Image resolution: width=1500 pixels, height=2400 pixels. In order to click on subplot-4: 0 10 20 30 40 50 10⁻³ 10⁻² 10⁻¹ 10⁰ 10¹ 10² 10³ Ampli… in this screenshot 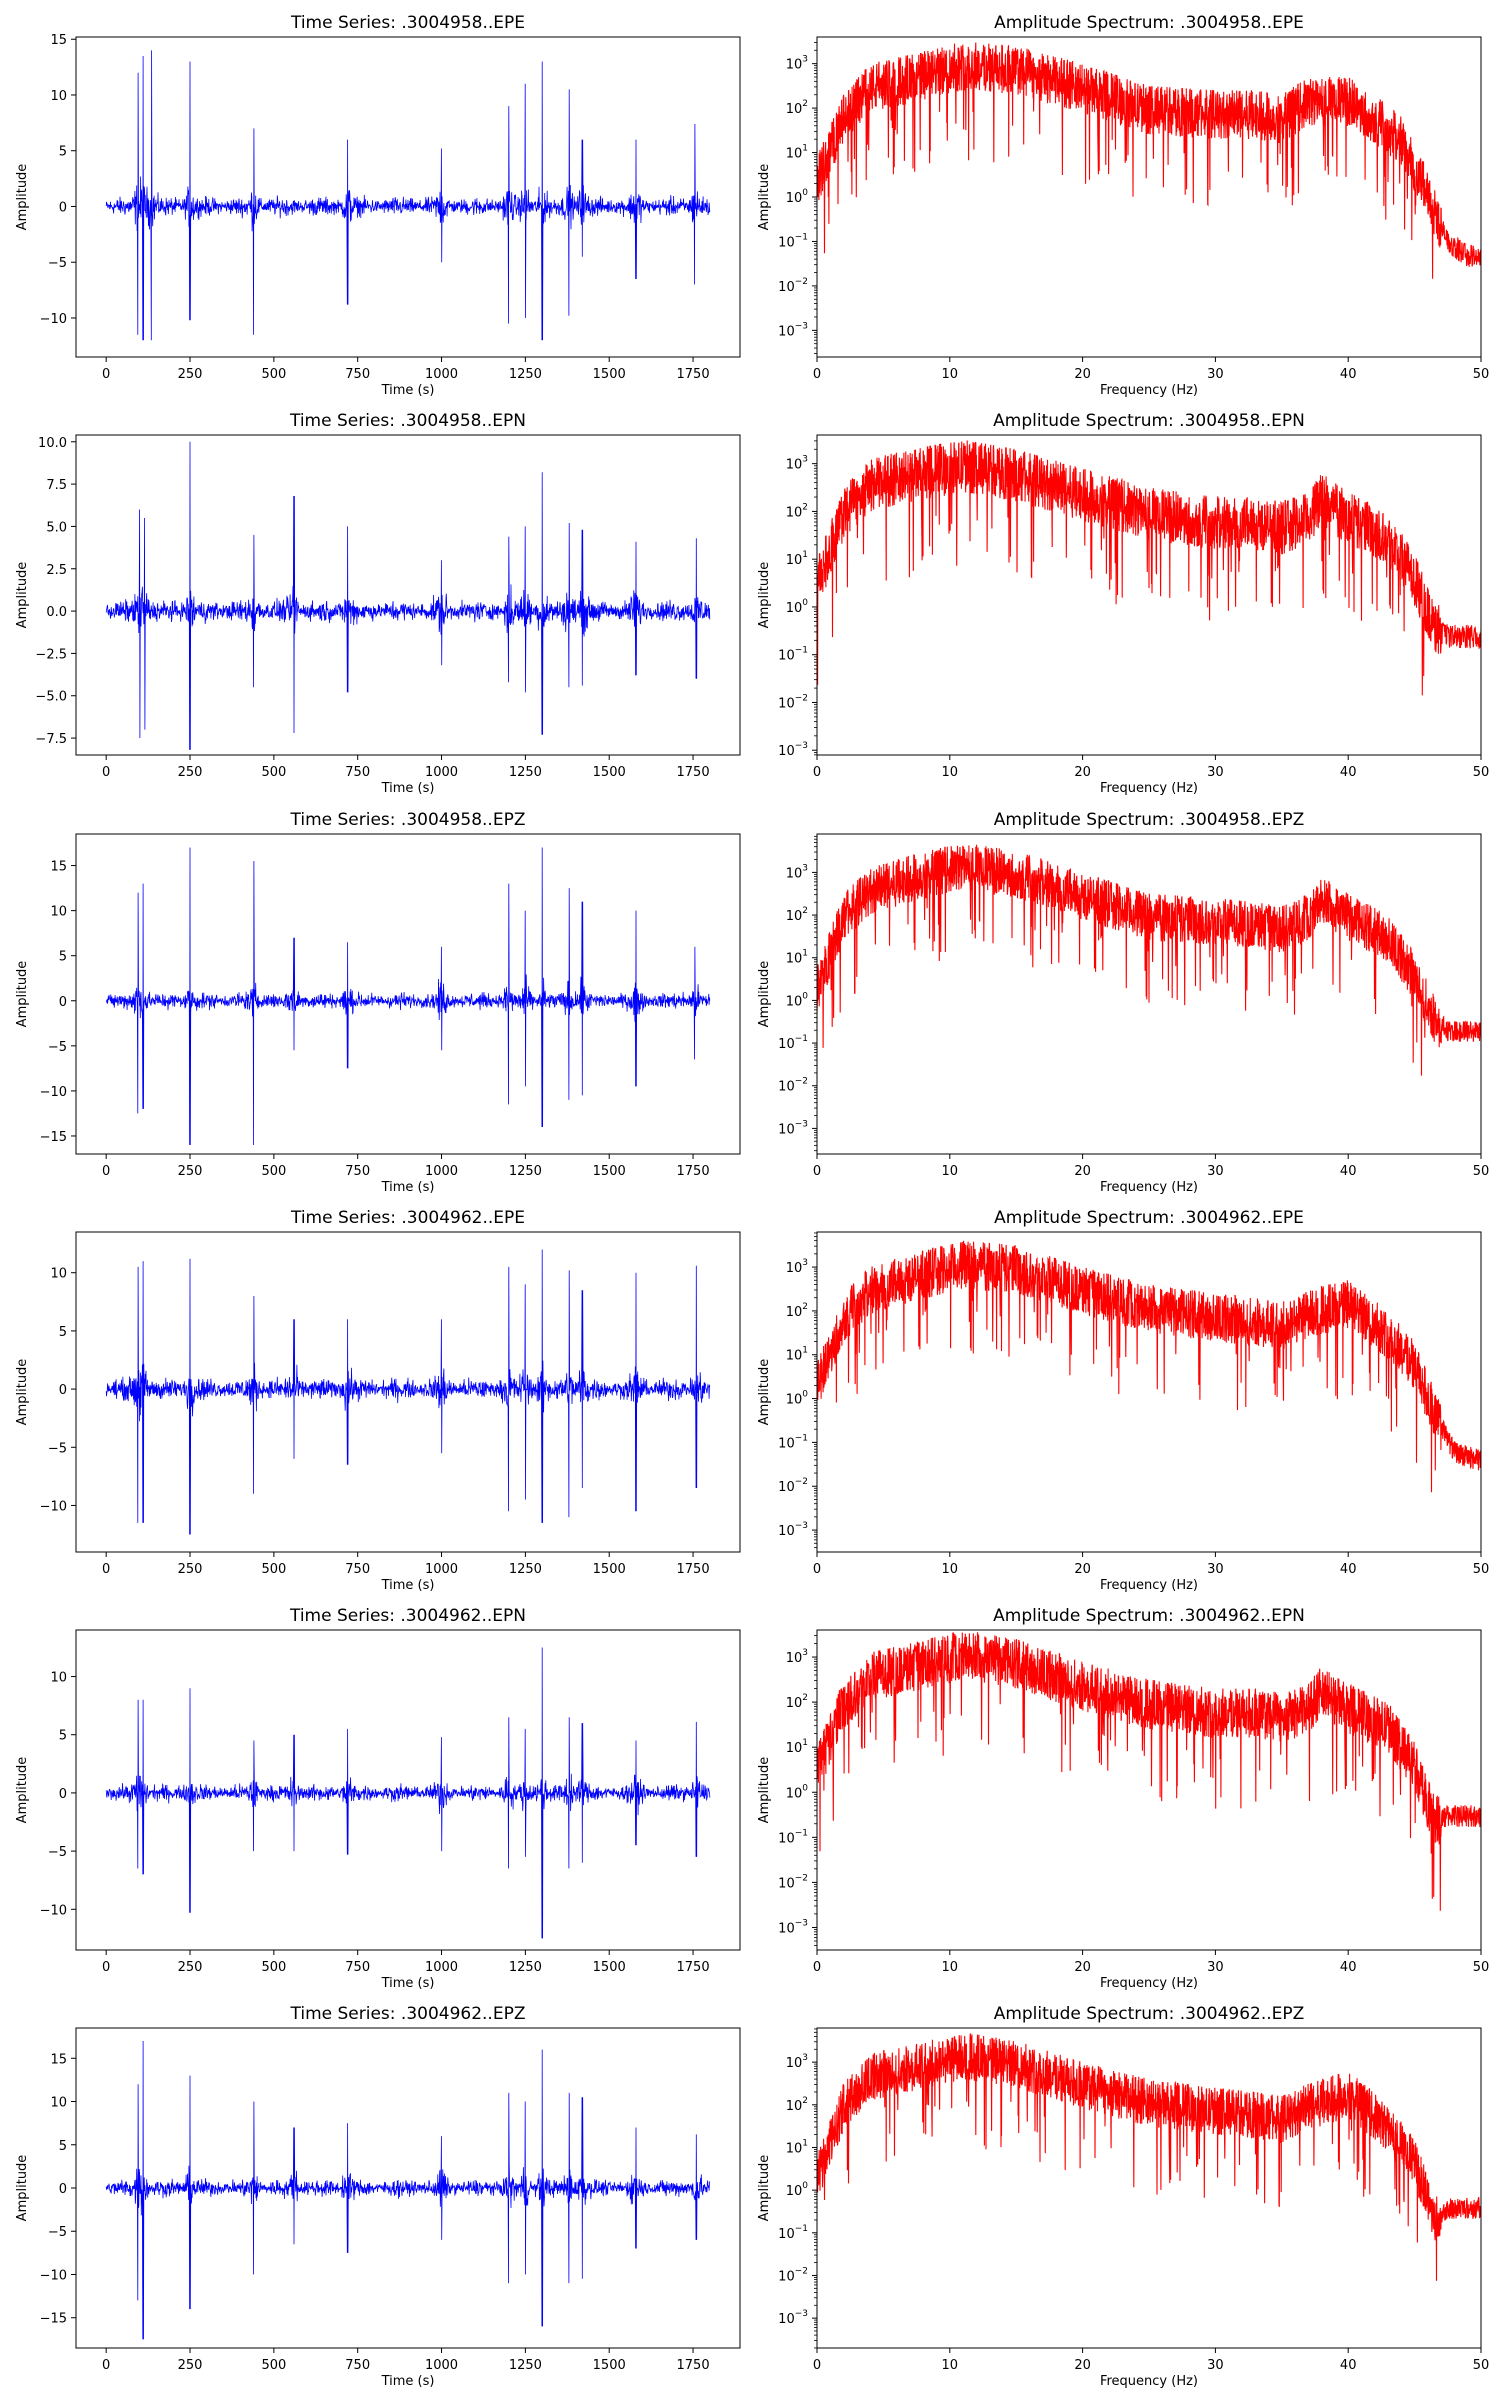, I will do `click(1123, 603)`.